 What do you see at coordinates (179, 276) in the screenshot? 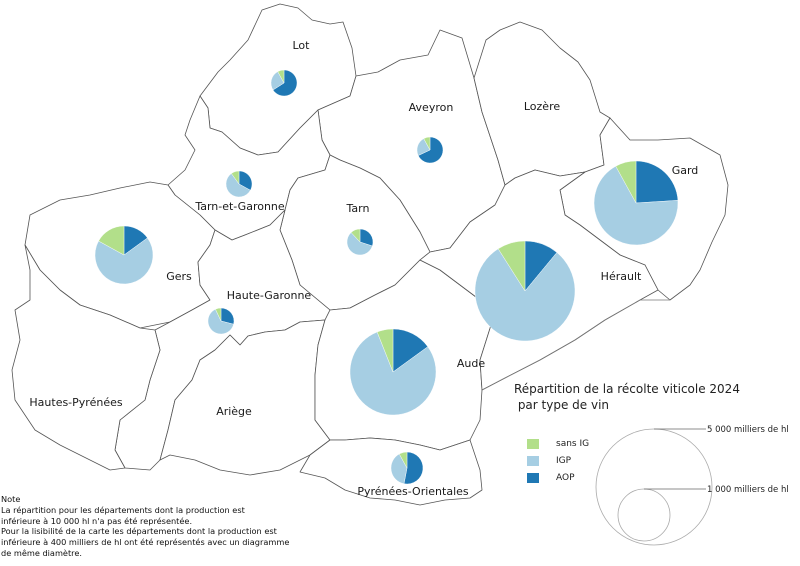
I see `dept-label-gers: Gers` at bounding box center [179, 276].